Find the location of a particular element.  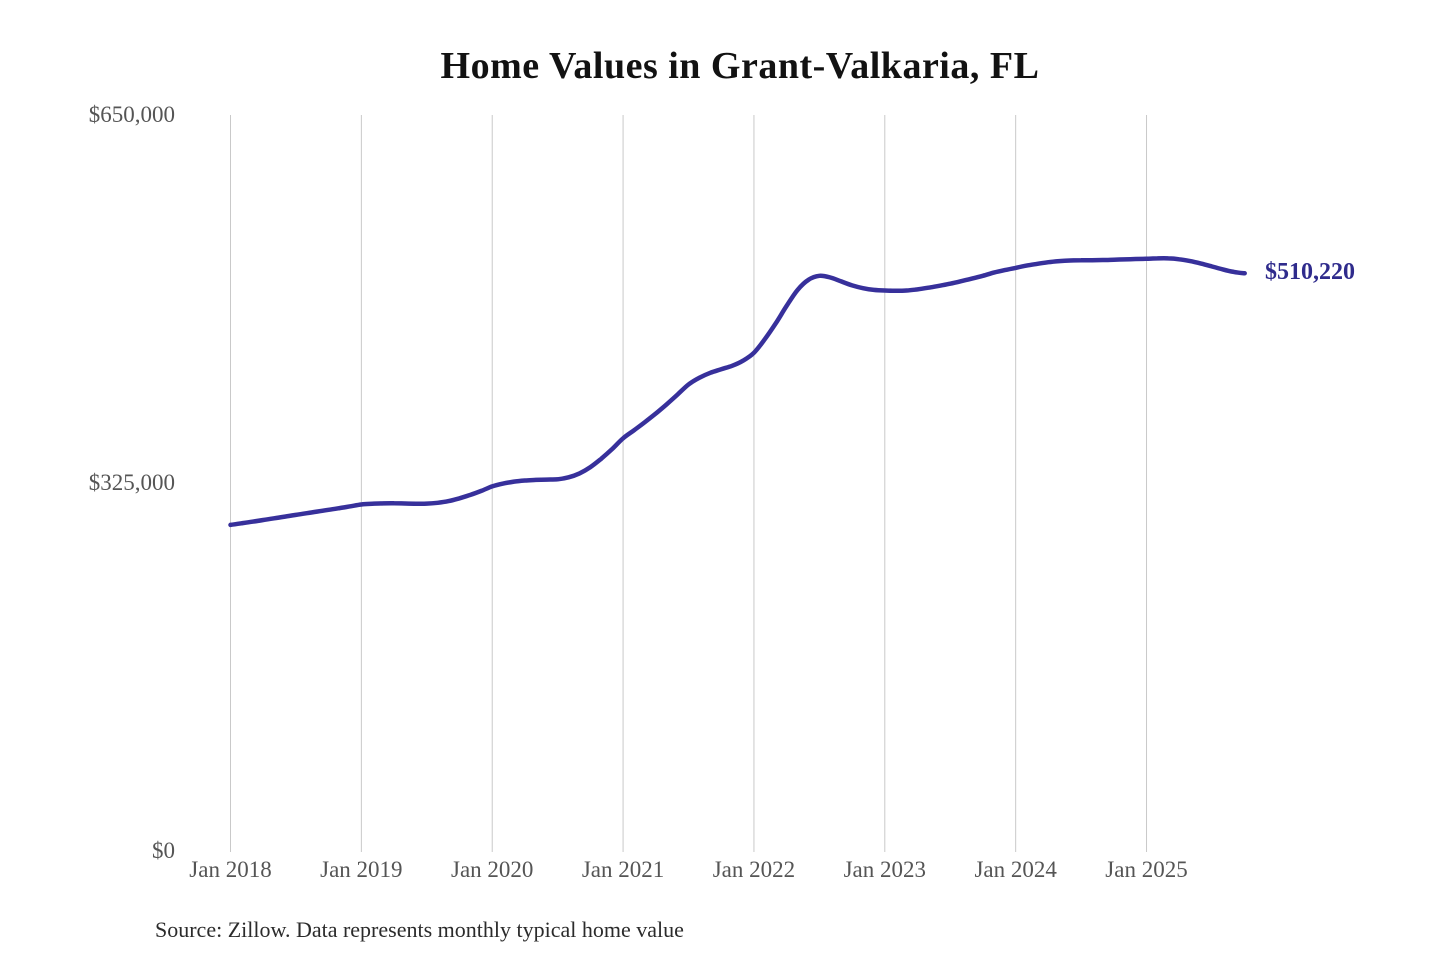

y-tick-label: $325,000 is located at coordinates (131, 482).